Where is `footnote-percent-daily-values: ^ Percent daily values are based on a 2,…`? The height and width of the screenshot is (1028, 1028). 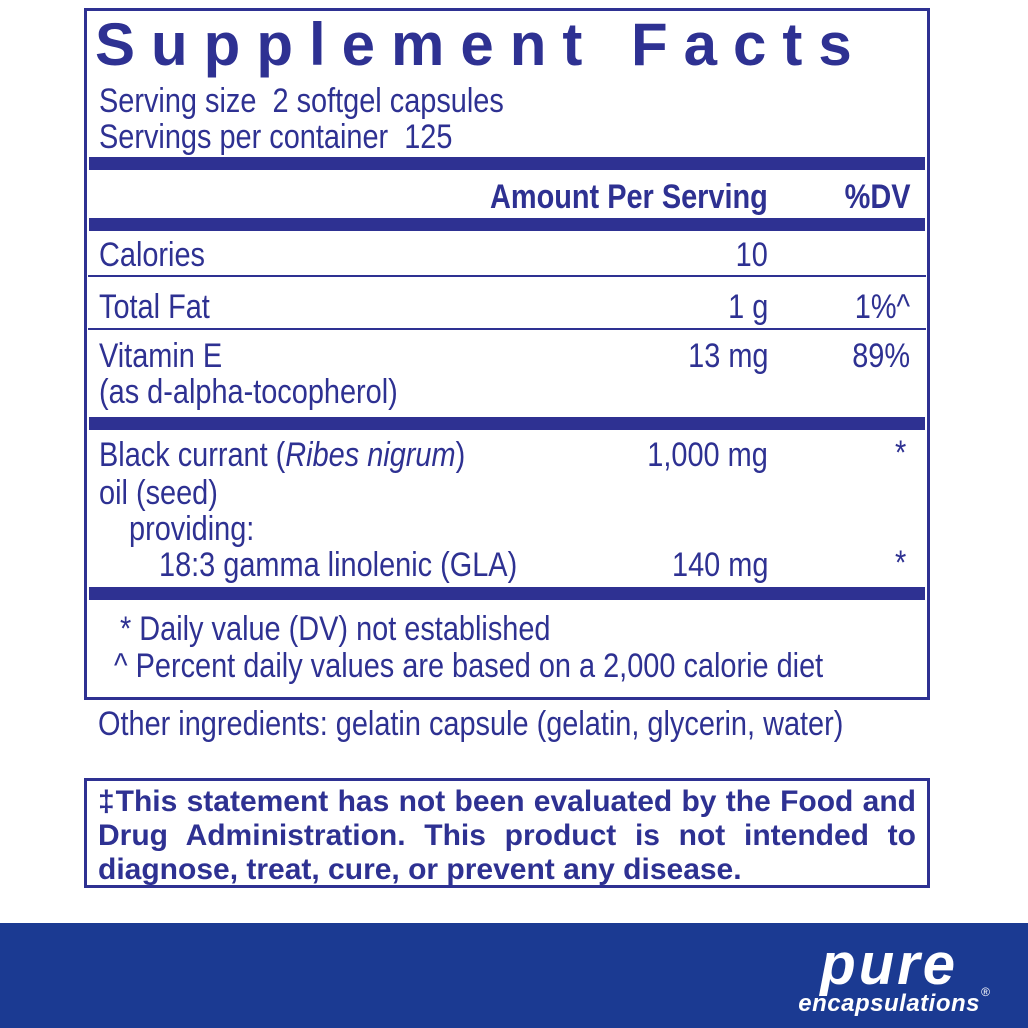
footnote-percent-daily-values: ^ Percent daily values are based on a 2,… is located at coordinates (469, 666).